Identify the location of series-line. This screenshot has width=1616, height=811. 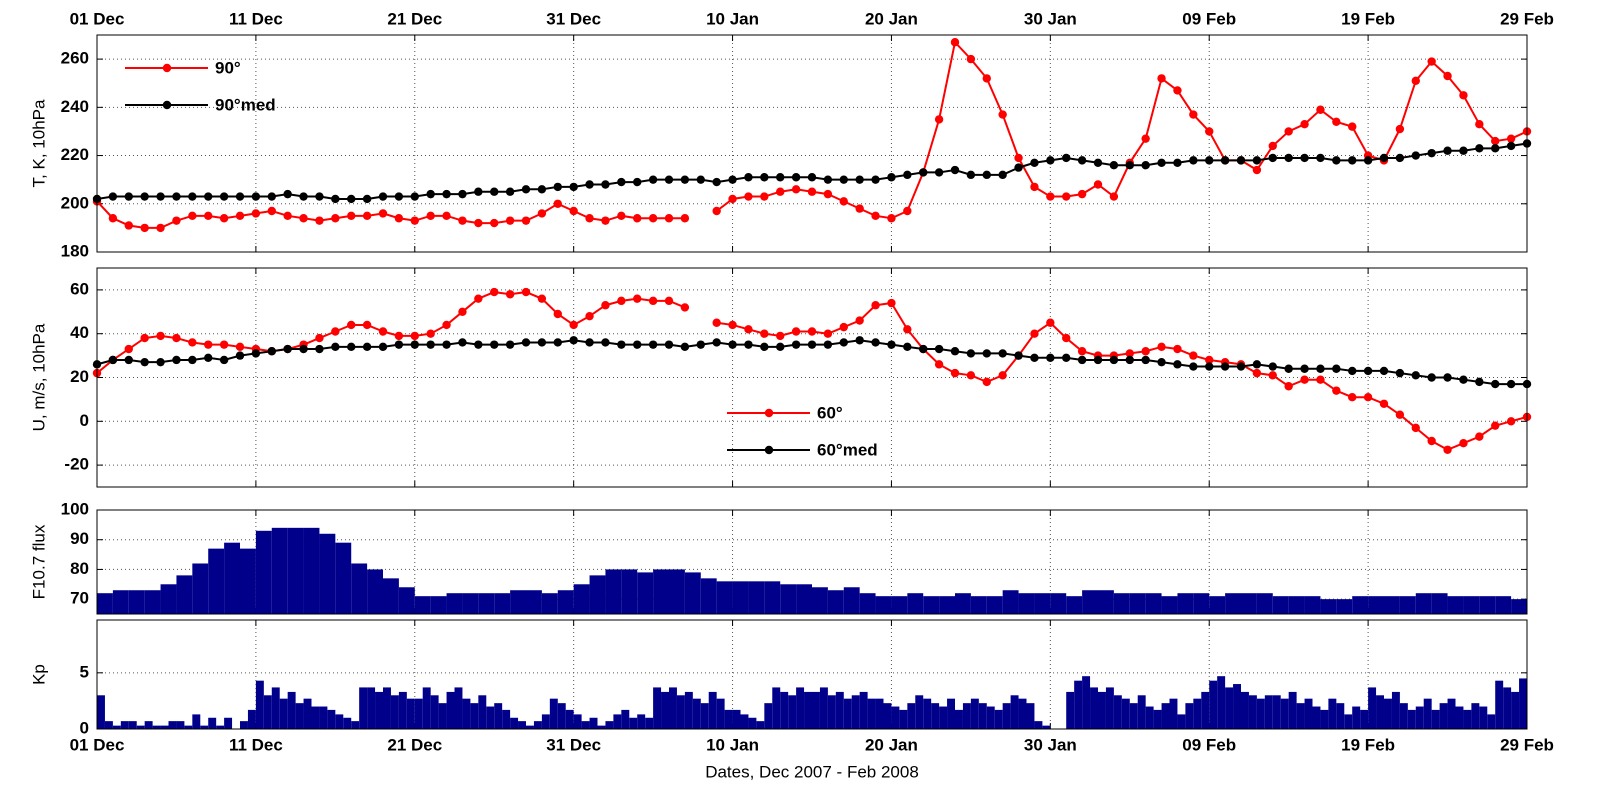
(390, 214).